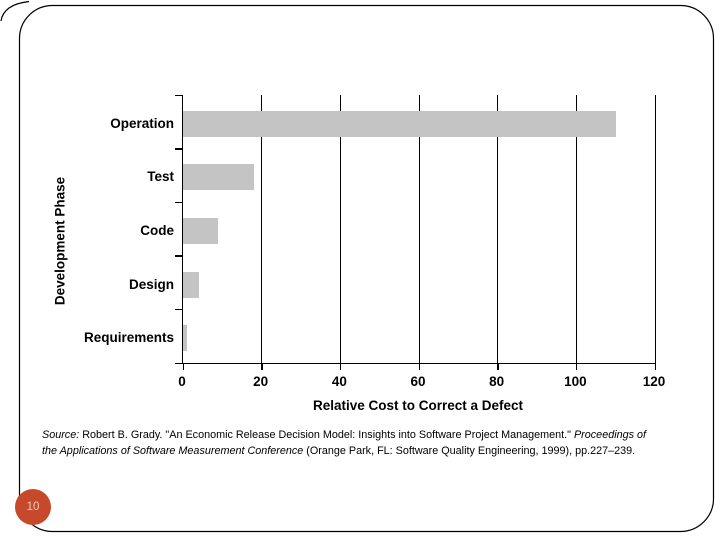  I want to click on outer-corner-arc, so click(15, 11).